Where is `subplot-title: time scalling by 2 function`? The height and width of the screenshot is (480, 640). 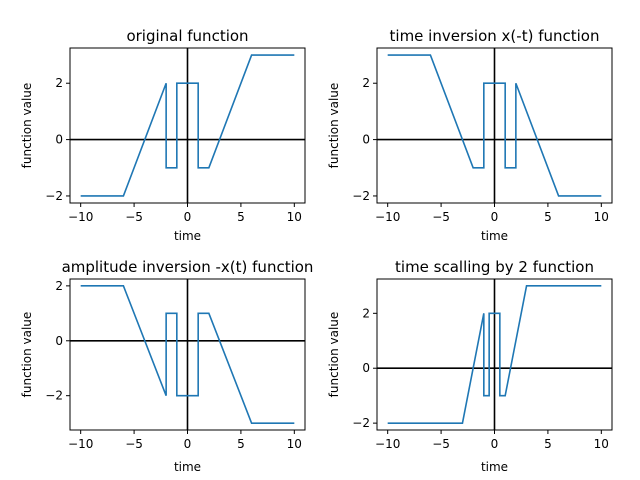
subplot-title: time scalling by 2 function is located at coordinates (494, 267).